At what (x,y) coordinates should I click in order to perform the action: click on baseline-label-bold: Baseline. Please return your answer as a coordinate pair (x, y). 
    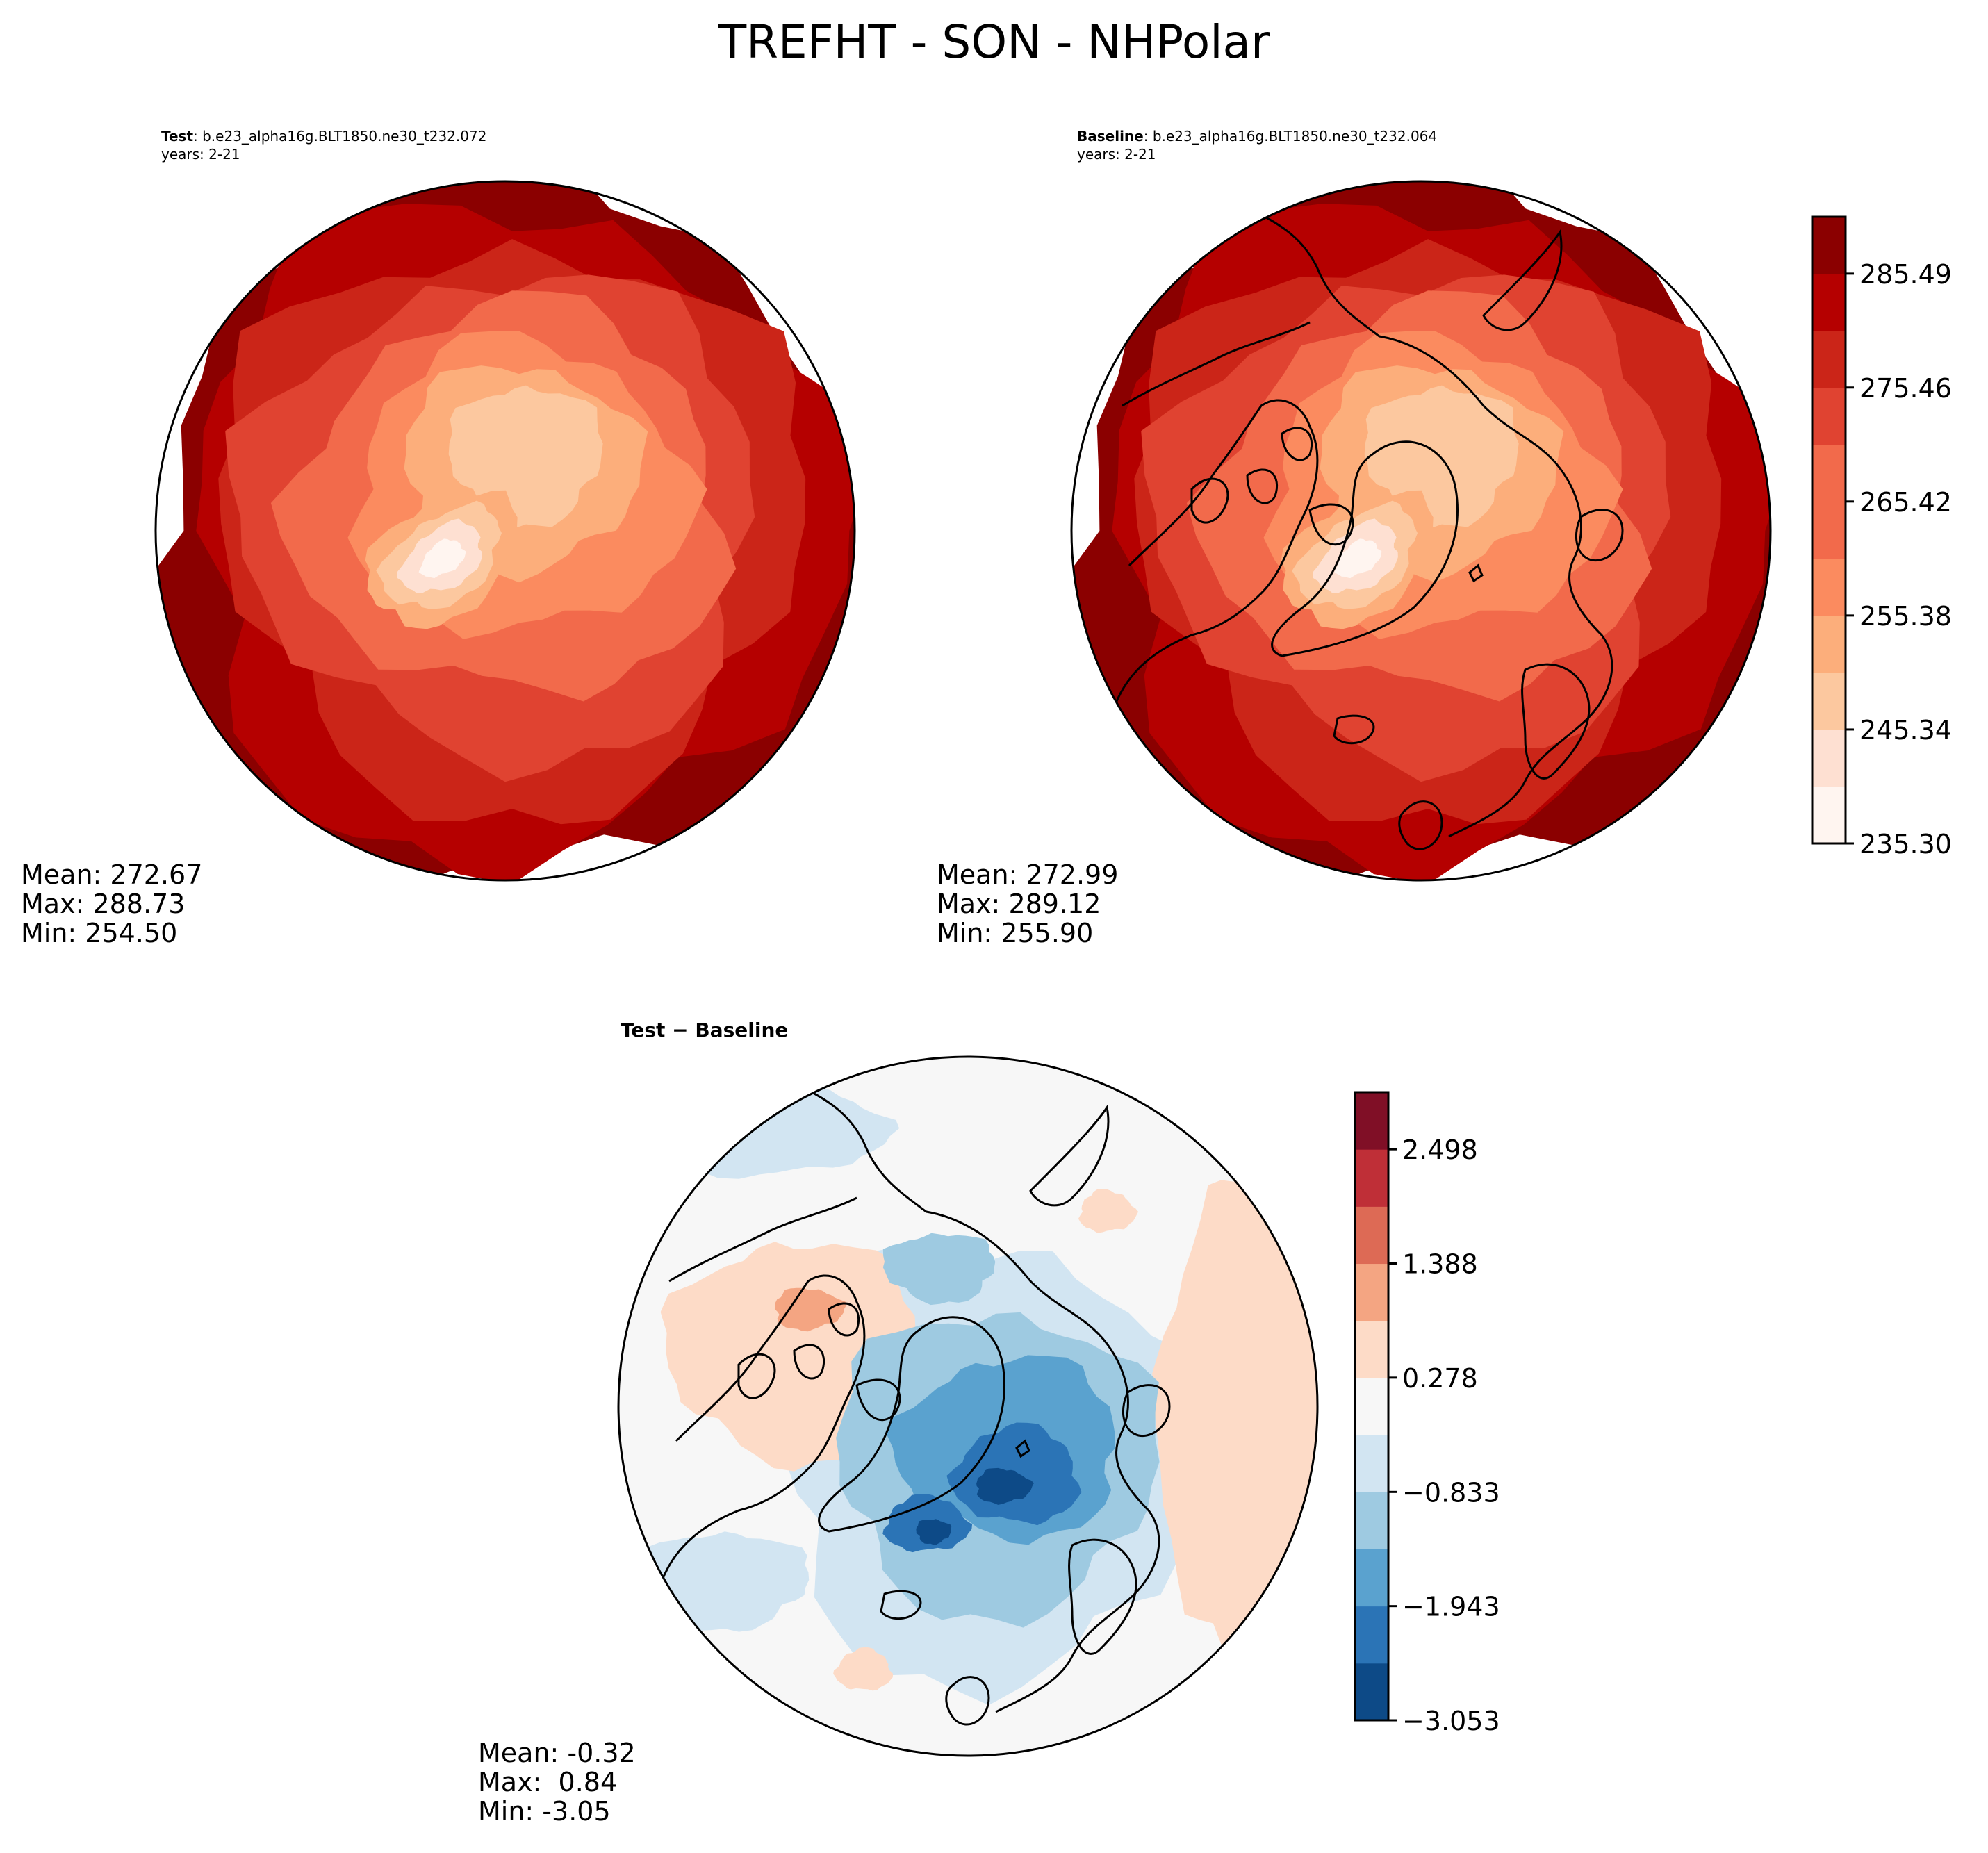
    Looking at the image, I should click on (1110, 136).